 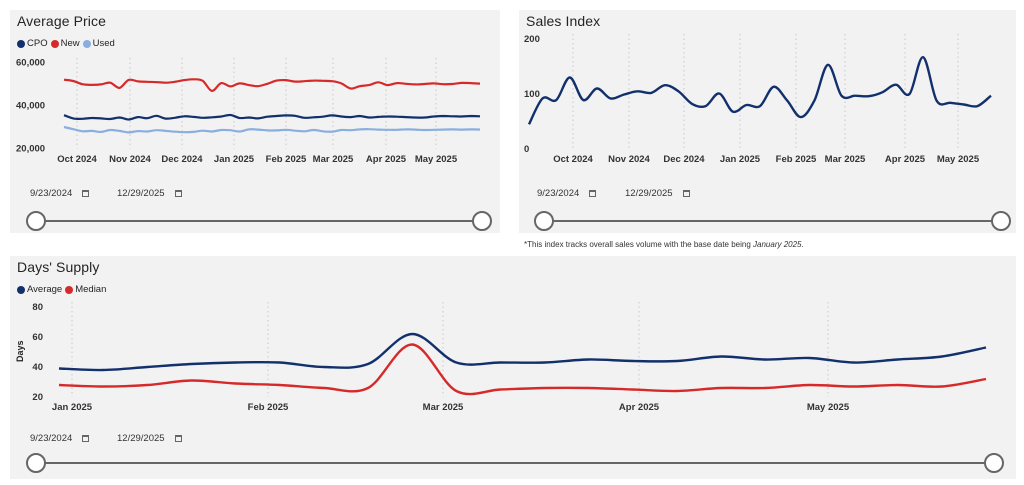 I want to click on price-slider-start-handle, so click(x=36, y=221).